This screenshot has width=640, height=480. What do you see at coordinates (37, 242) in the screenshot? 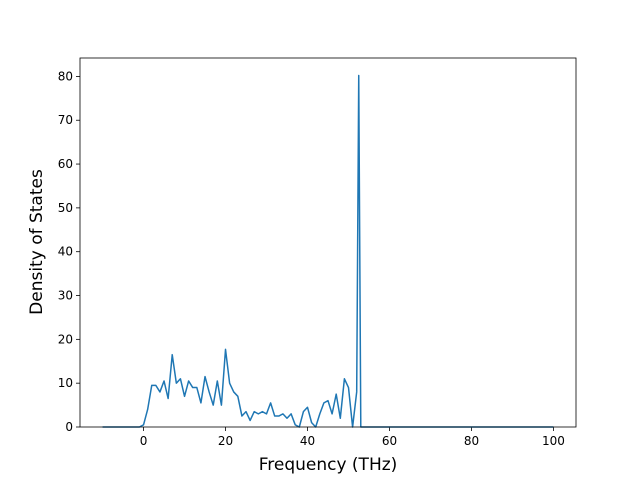
I see `y-axis-label: Density of States` at bounding box center [37, 242].